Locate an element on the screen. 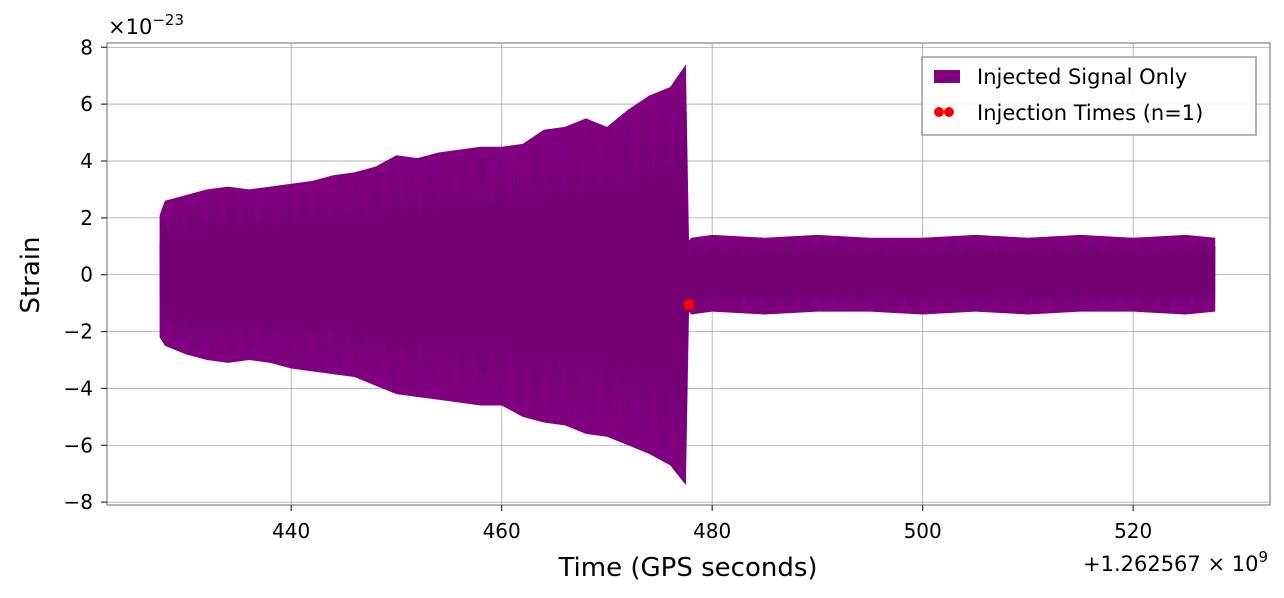 The width and height of the screenshot is (1284, 598). x-offset-times: × 10 is located at coordinates (1230, 564).